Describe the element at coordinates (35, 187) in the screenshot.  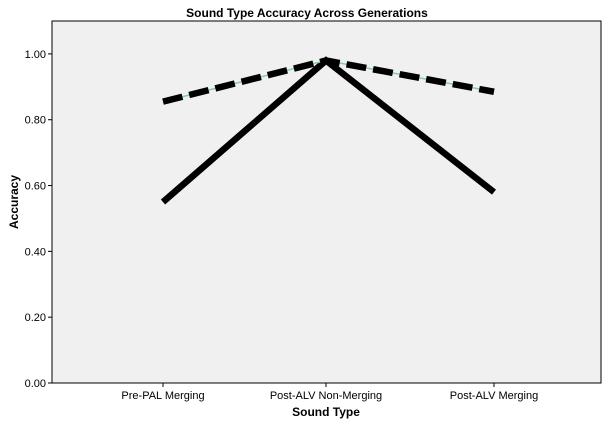
I see `y-tick-label: 0.60` at that location.